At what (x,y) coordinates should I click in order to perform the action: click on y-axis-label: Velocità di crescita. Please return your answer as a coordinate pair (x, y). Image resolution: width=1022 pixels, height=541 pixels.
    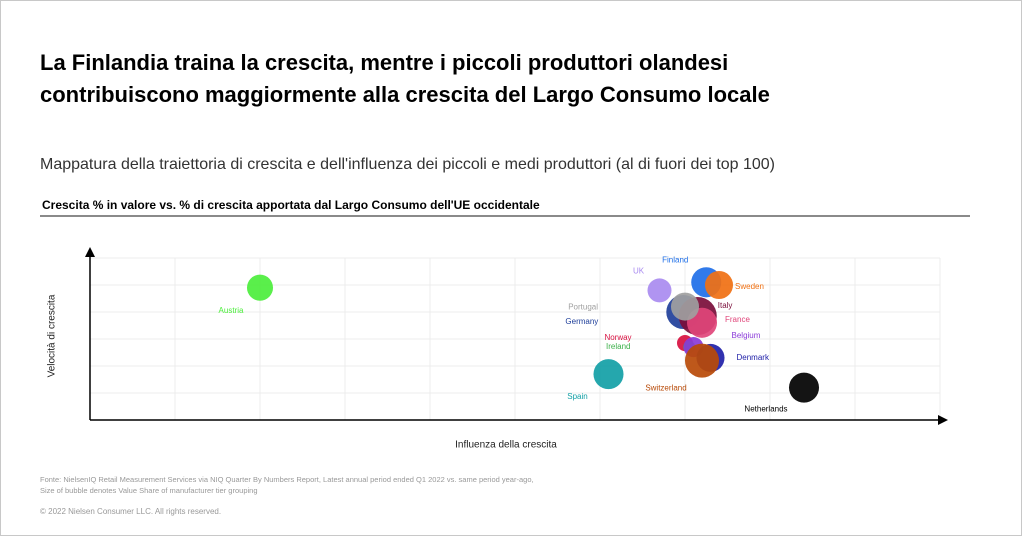
    Looking at the image, I should click on (52, 335).